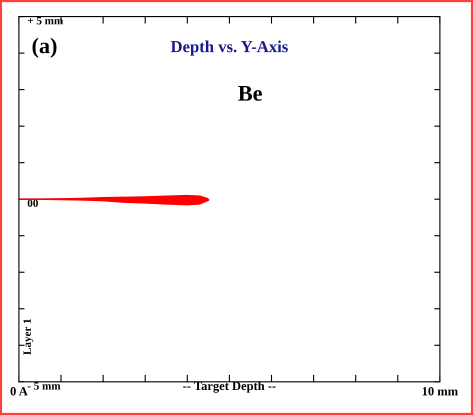  I want to click on text: Depth vs. Y-Axis, so click(229, 48).